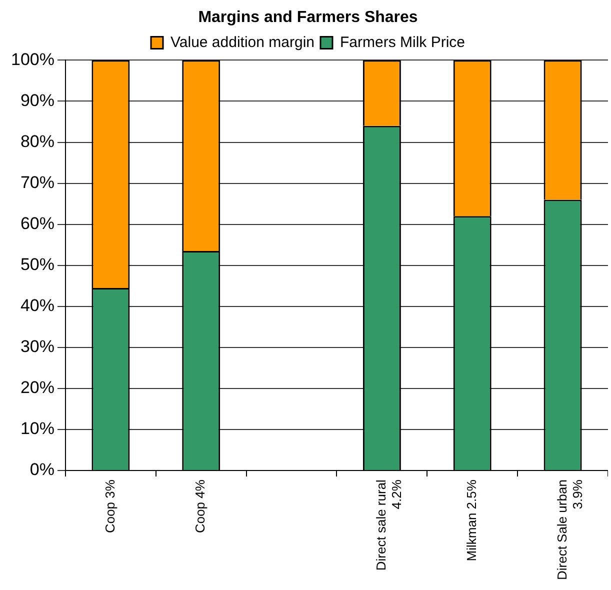 Image resolution: width=611 pixels, height=590 pixels. Describe the element at coordinates (42, 470) in the screenshot. I see `y-tick-label: 0%` at that location.